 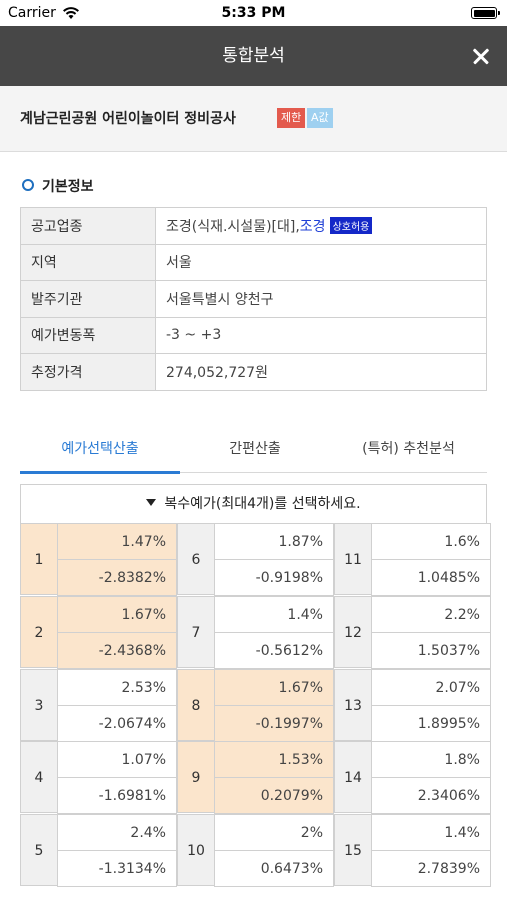 I want to click on price-deviation: -0.9198%, so click(x=274, y=577).